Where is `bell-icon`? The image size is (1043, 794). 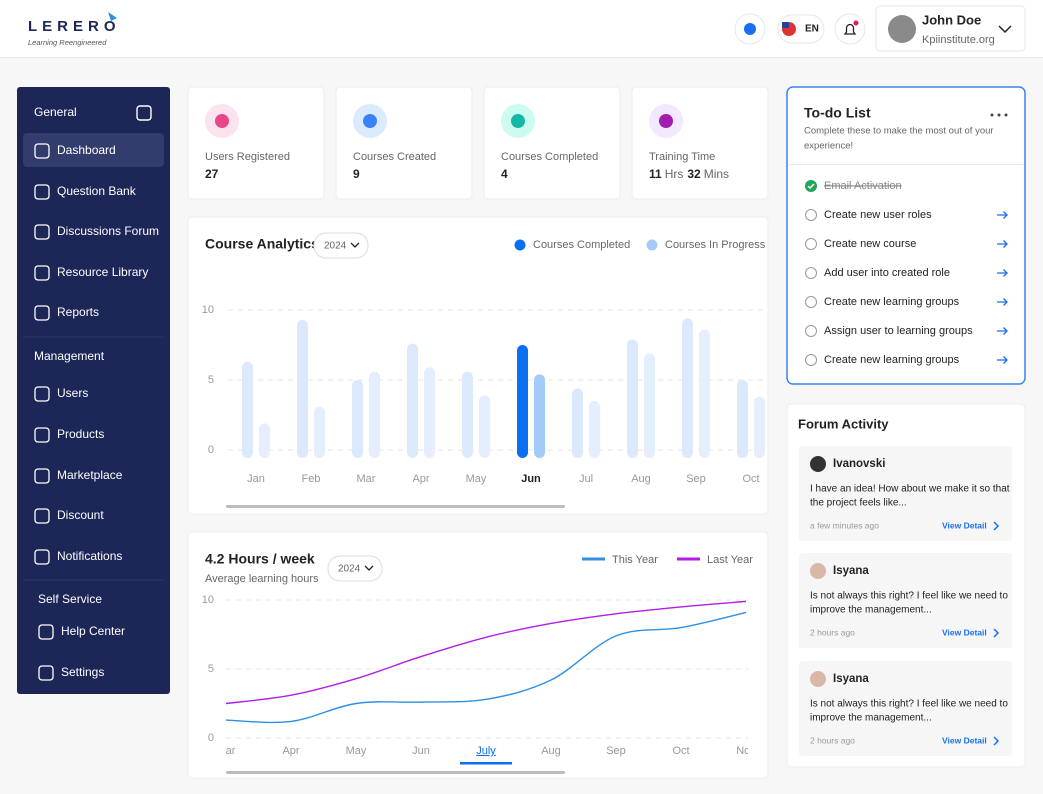 bell-icon is located at coordinates (850, 29).